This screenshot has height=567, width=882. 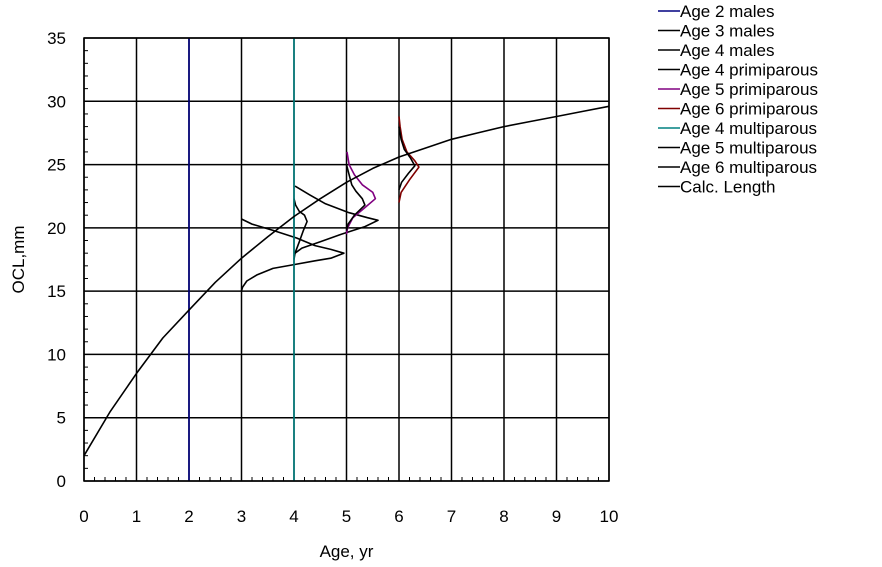 I want to click on legend-label: Age 4 males, so click(x=727, y=50).